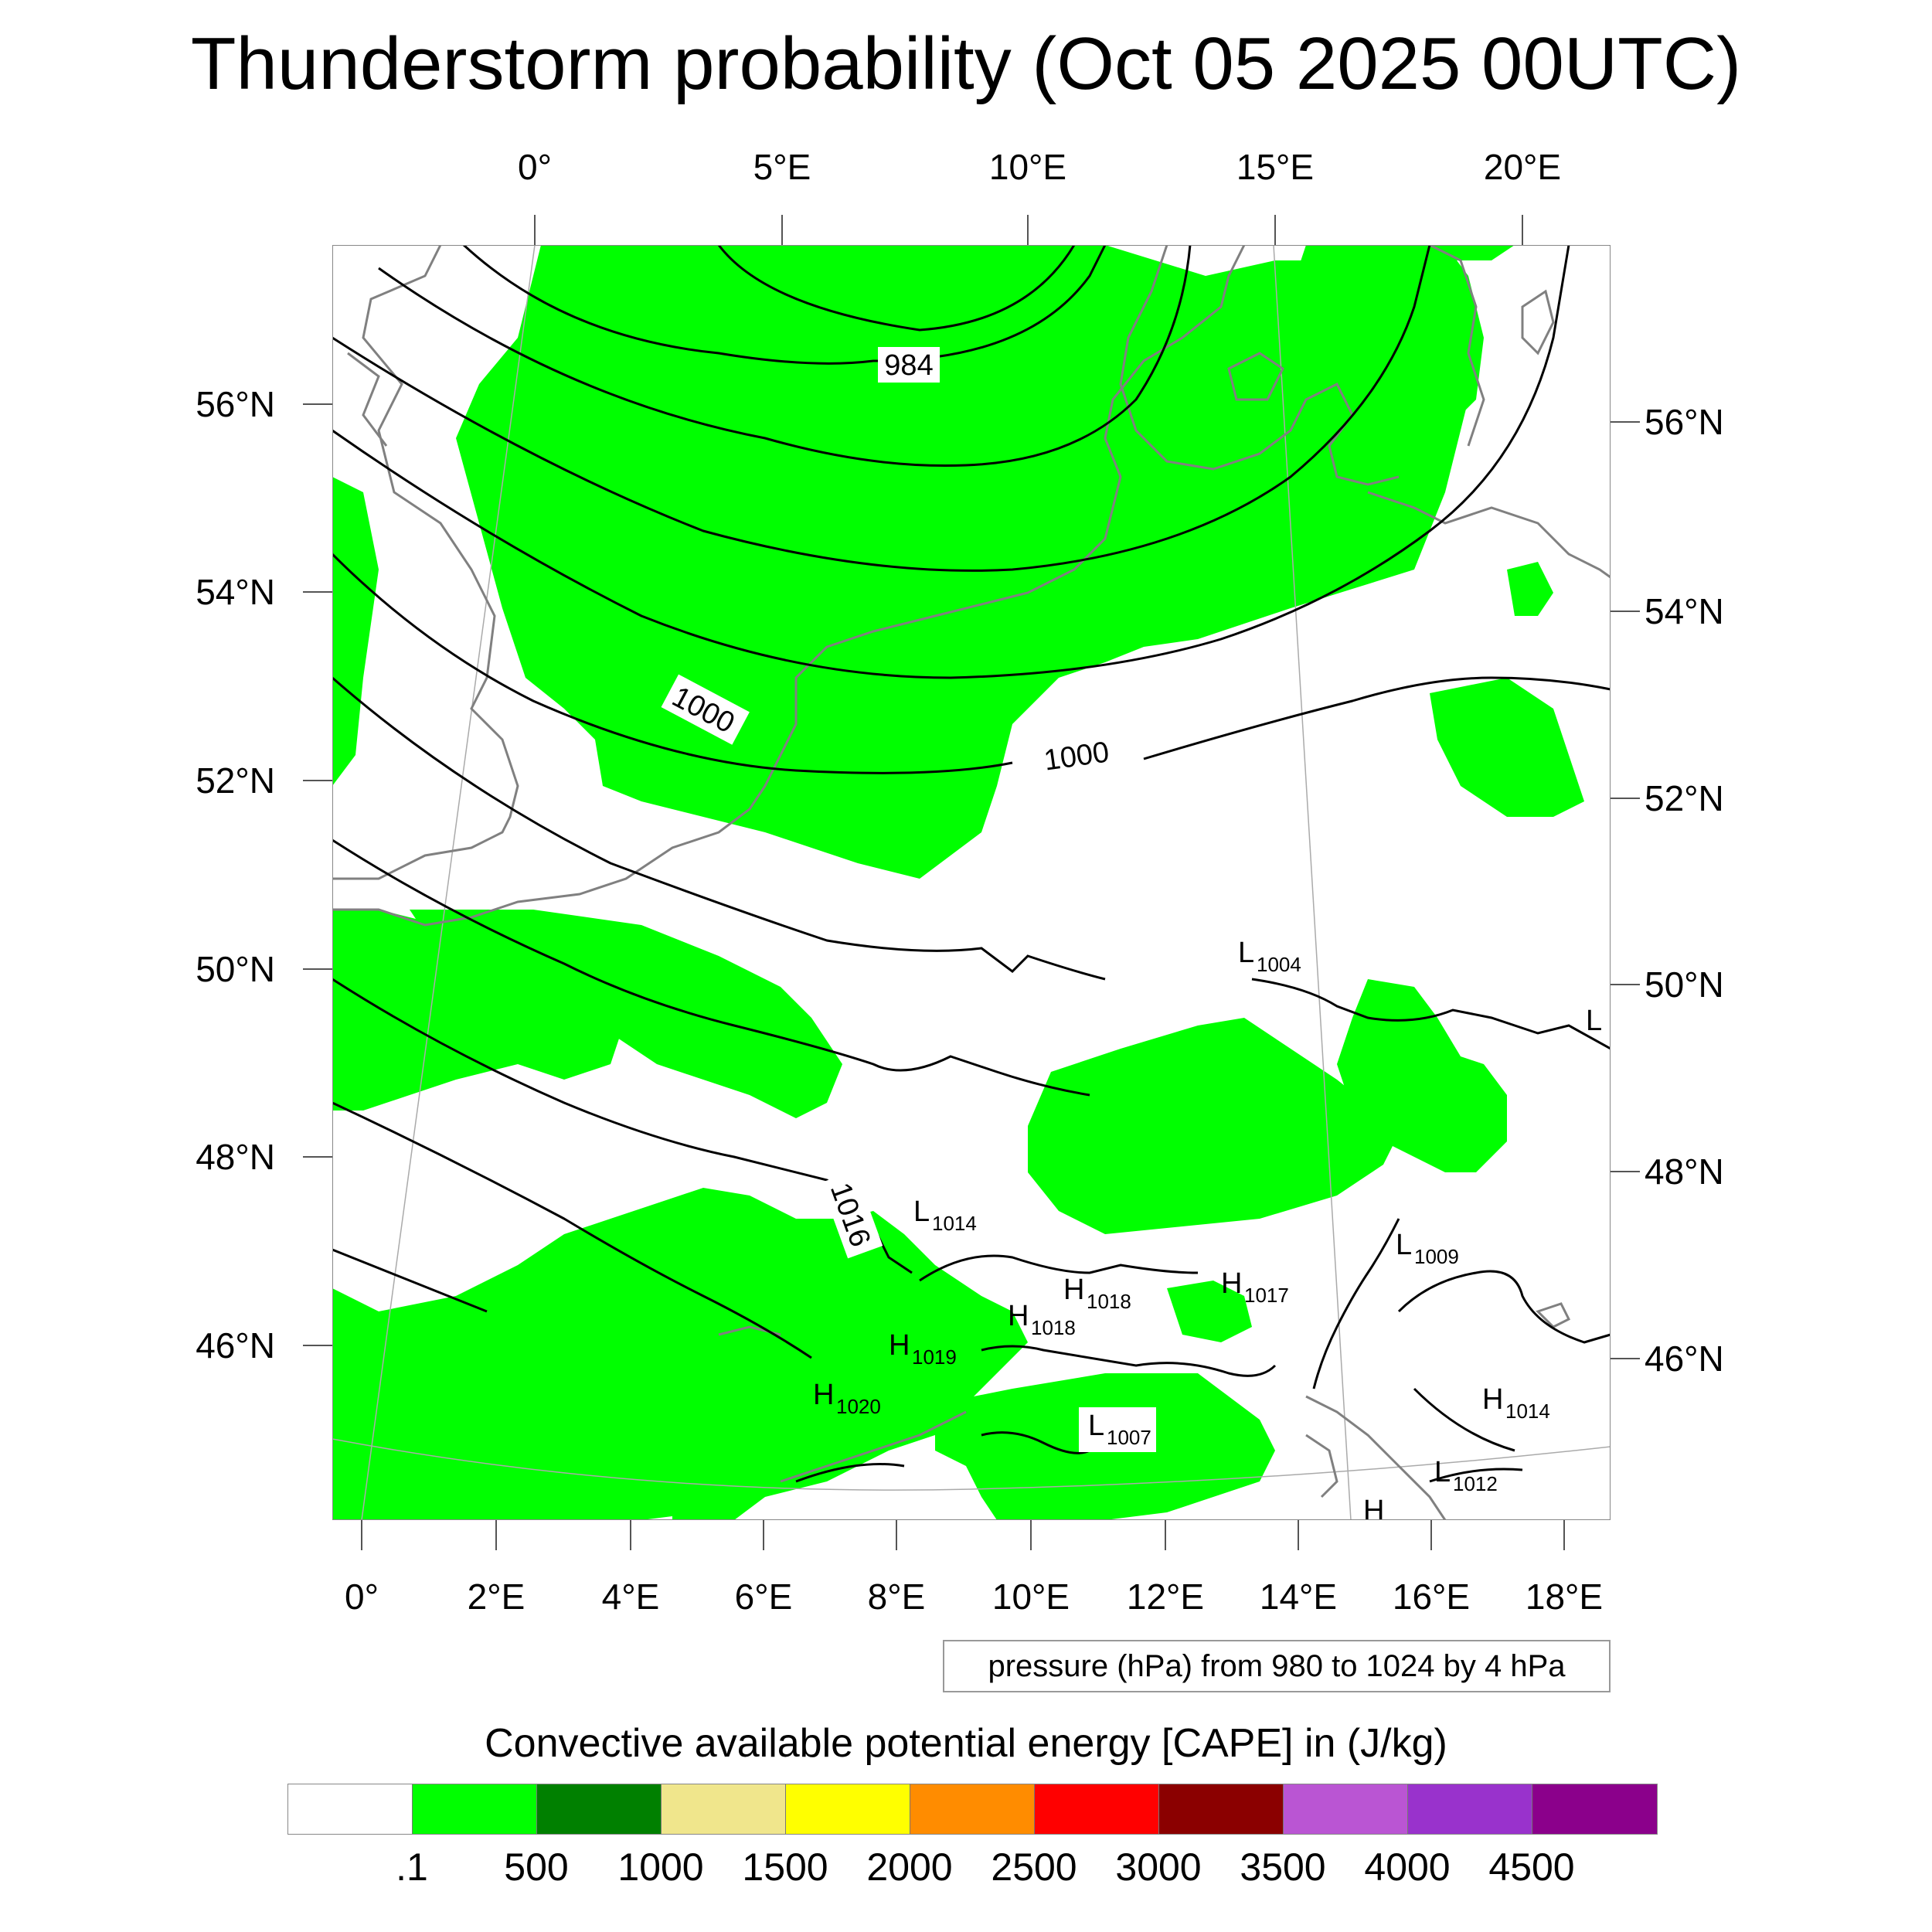 This screenshot has width=1932, height=1932. I want to click on colorbar-label: 4500, so click(1532, 1867).